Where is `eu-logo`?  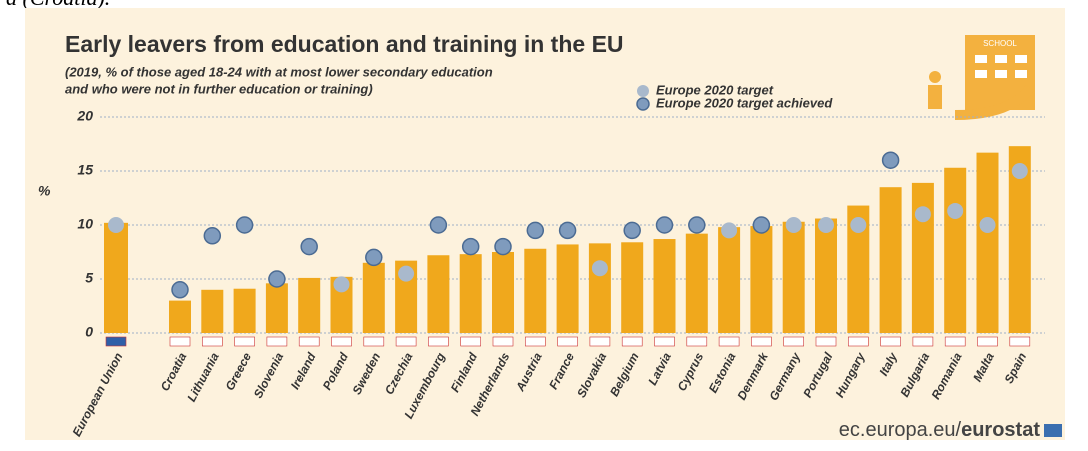
eu-logo is located at coordinates (1053, 430).